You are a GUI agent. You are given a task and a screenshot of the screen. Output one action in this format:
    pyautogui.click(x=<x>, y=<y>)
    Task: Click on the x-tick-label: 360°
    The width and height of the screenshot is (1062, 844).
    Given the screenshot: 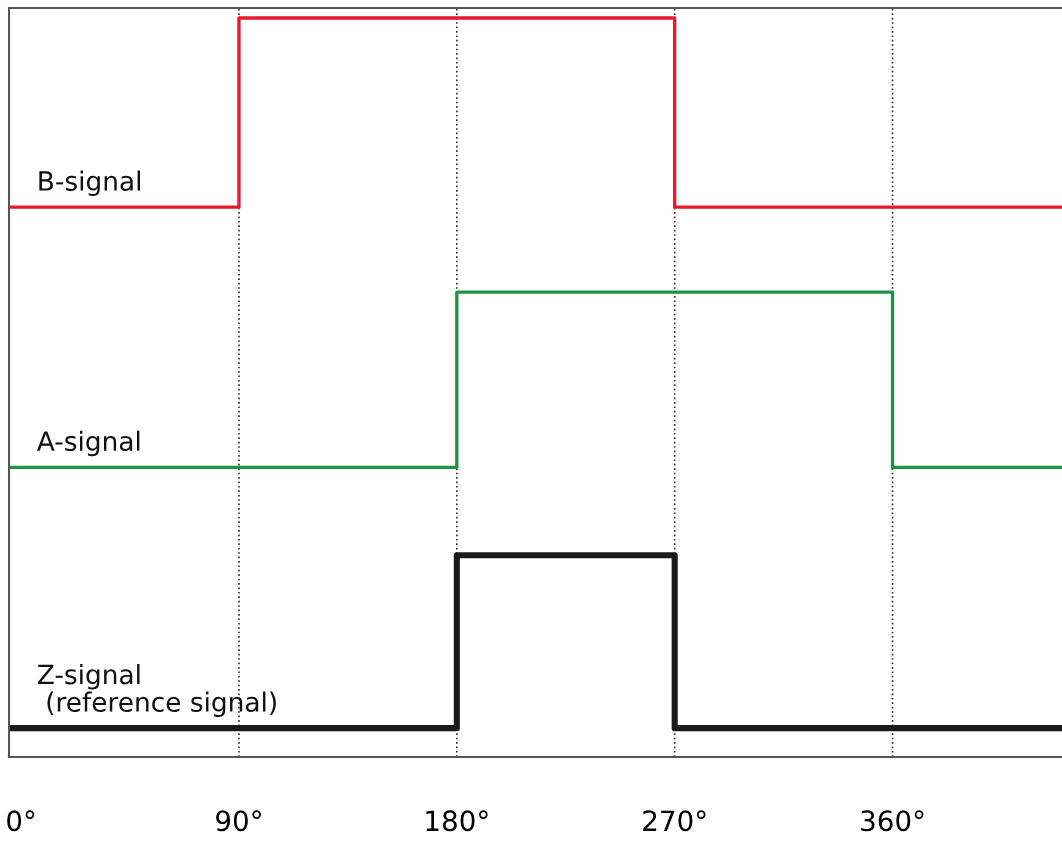 What is the action you would take?
    pyautogui.click(x=892, y=821)
    